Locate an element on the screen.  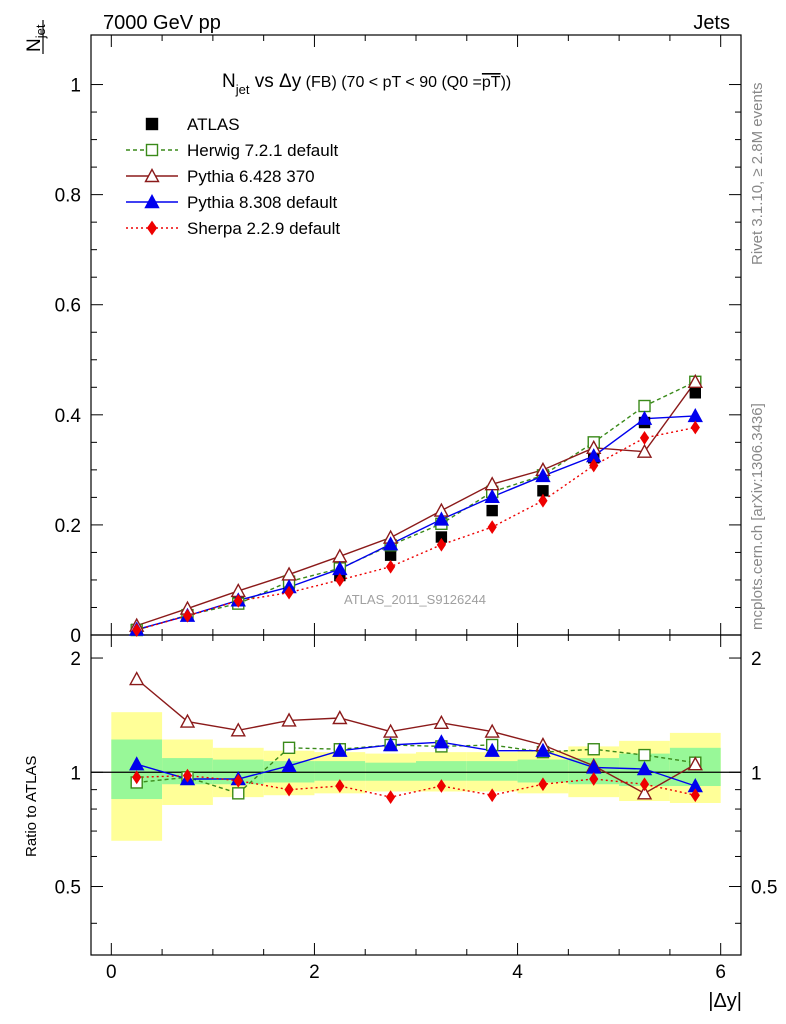
side-label-bottom: mcplots.cern.ch [arXiv:1306.3436] is located at coordinates (757, 516).